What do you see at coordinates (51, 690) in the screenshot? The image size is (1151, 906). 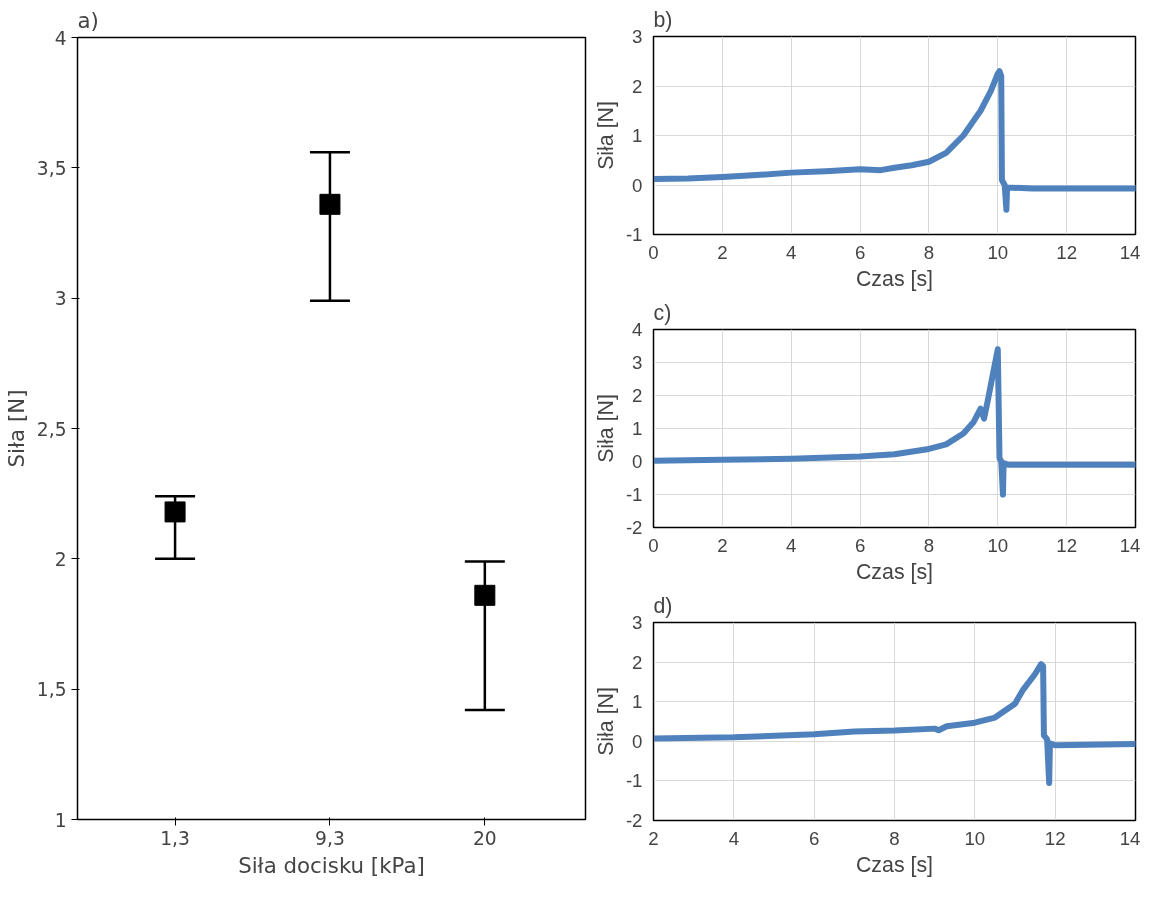 I see `y-tick-label: 1,5` at bounding box center [51, 690].